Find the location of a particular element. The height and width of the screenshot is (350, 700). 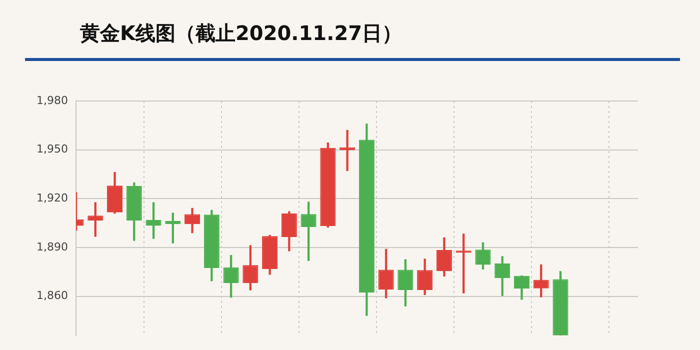

candlestick is located at coordinates (464, 264).